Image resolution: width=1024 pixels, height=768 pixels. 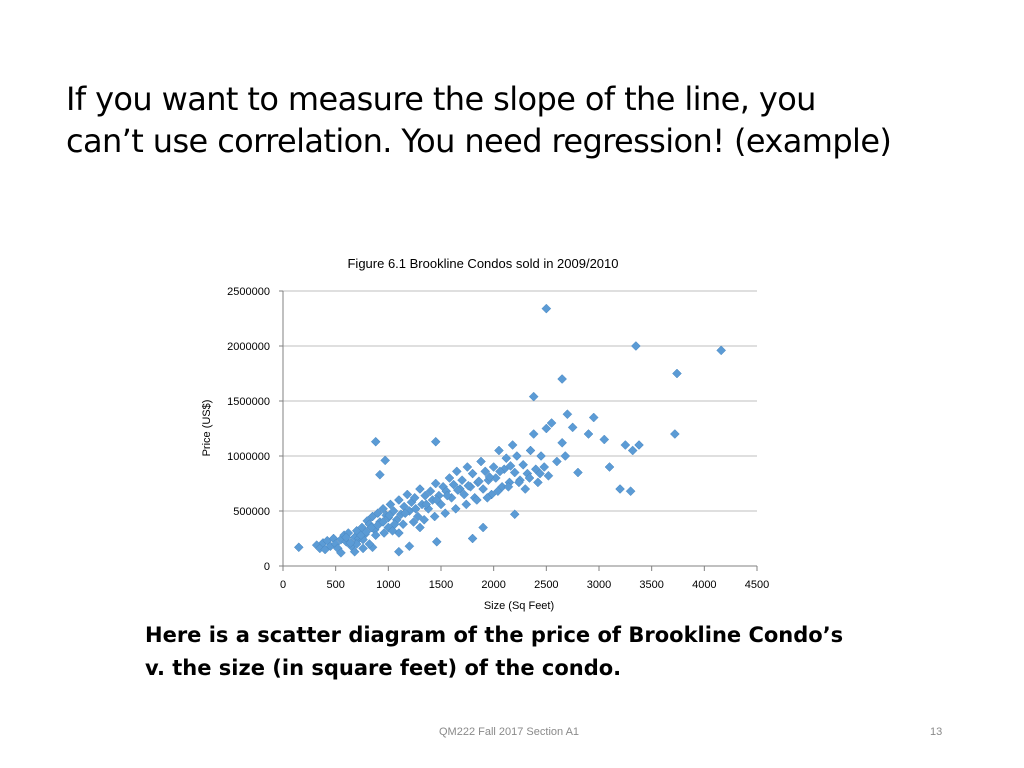 What do you see at coordinates (757, 585) in the screenshot?
I see `x-tick-label-9: 4500` at bounding box center [757, 585].